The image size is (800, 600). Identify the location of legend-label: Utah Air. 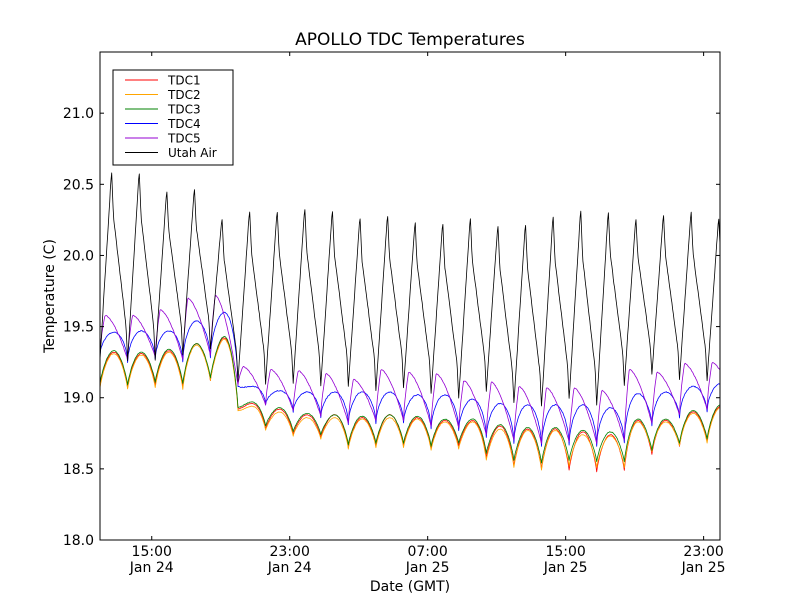
(192, 153).